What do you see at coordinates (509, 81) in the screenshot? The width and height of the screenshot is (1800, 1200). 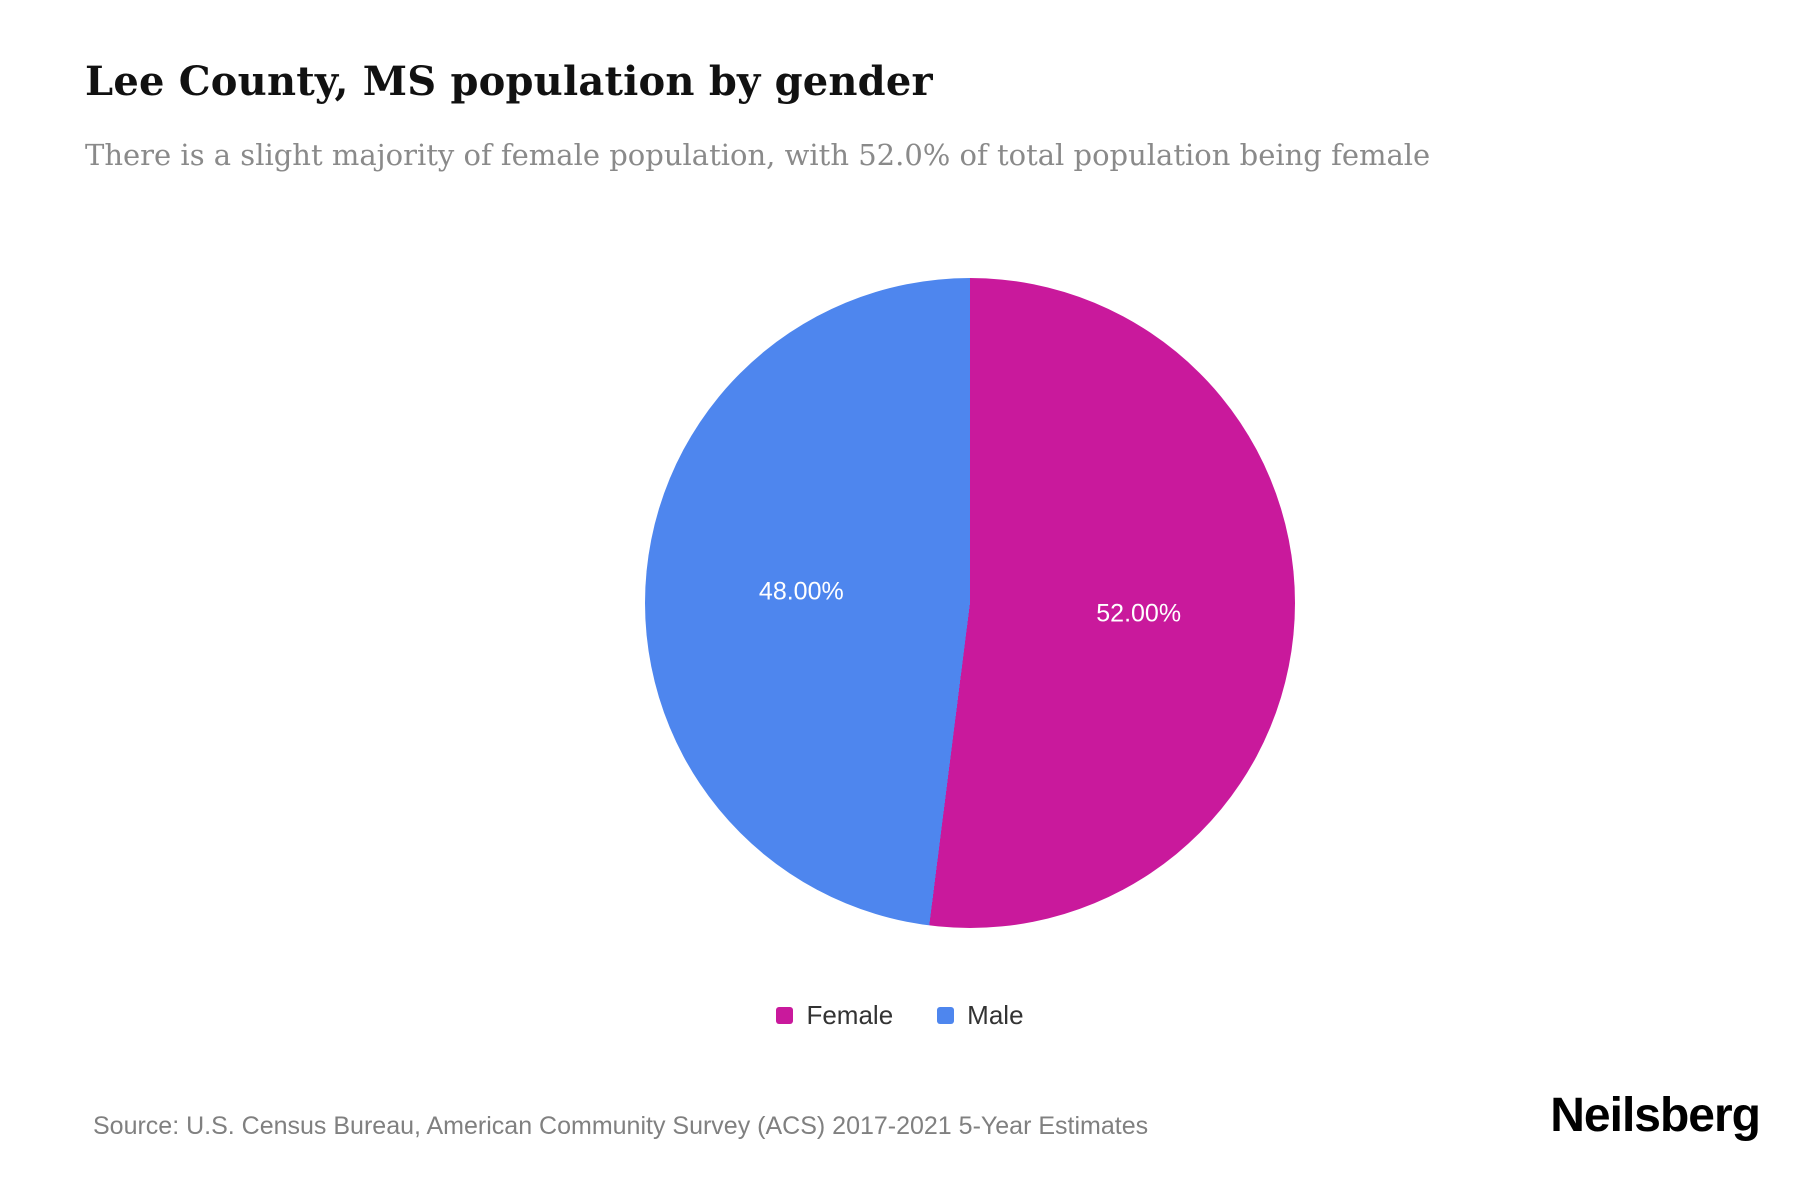 I see `chart-title: Lee County, MS population by gender` at bounding box center [509, 81].